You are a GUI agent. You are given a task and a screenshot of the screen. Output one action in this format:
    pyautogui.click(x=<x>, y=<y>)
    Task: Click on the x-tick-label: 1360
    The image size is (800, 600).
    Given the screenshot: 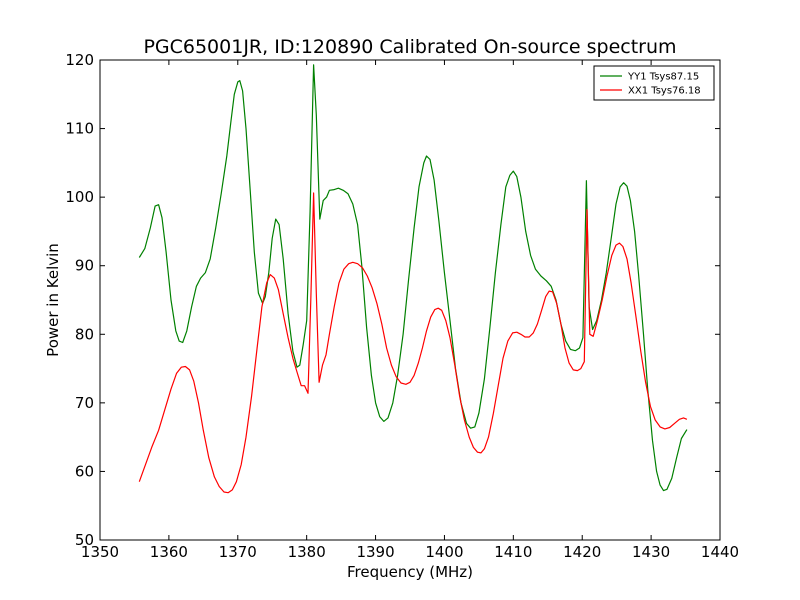 What is the action you would take?
    pyautogui.click(x=169, y=552)
    